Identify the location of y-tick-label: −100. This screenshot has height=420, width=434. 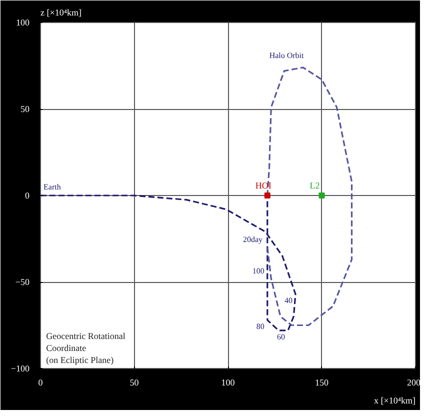
(20, 369).